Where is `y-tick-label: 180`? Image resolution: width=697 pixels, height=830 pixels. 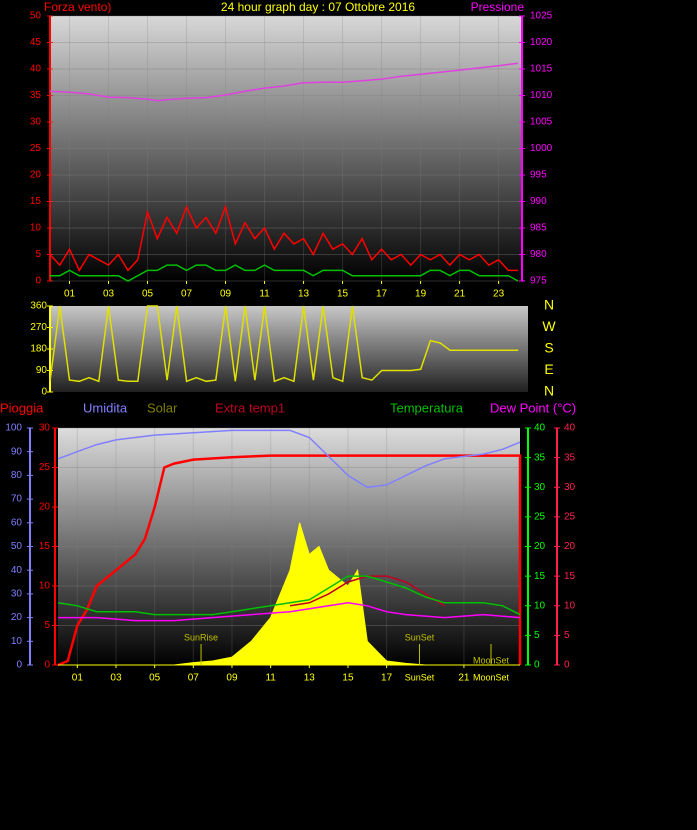
y-tick-label: 180 is located at coordinates (38, 349).